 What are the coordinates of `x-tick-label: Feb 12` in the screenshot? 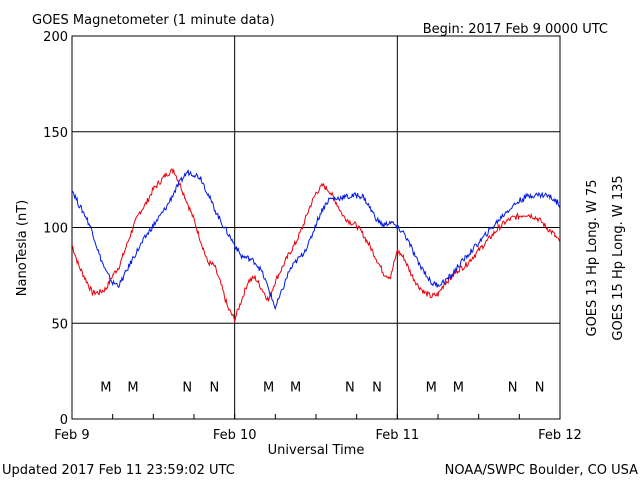 It's located at (560, 435).